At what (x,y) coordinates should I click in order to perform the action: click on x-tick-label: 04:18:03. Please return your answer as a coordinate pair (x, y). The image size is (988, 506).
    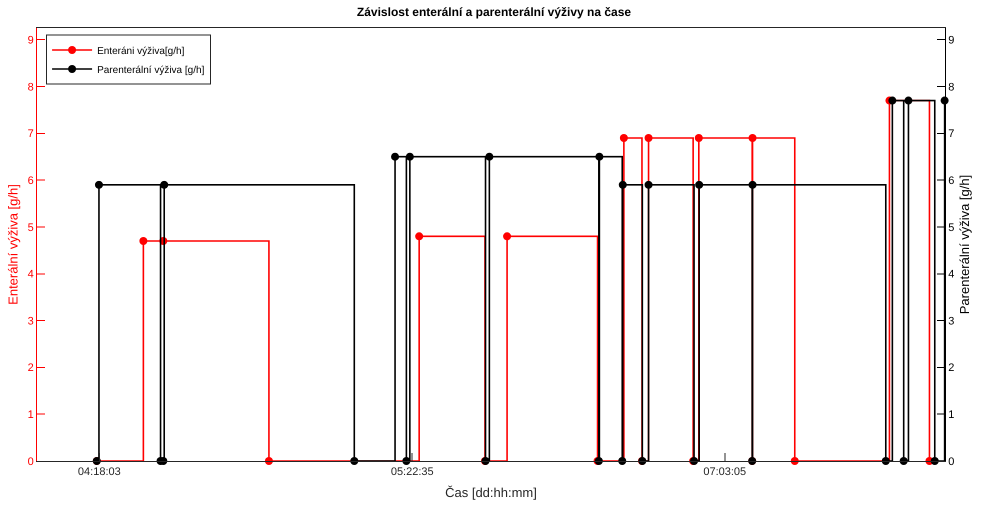
    Looking at the image, I should click on (99, 472).